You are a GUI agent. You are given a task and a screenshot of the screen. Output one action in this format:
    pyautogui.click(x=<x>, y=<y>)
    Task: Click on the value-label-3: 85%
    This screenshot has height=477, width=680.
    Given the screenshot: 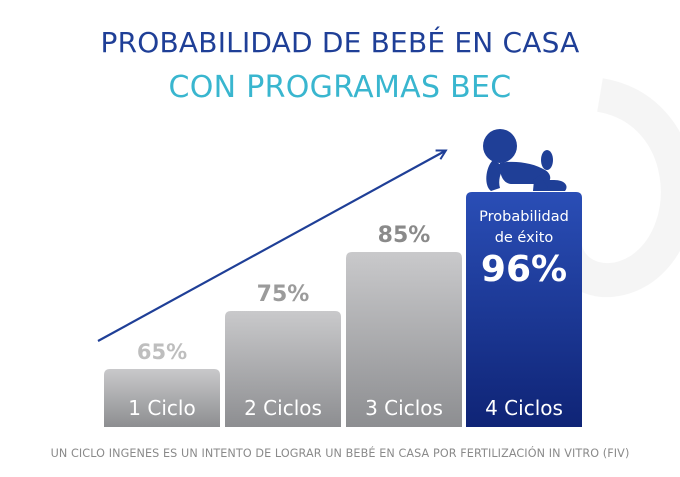 What is the action you would take?
    pyautogui.click(x=404, y=235)
    